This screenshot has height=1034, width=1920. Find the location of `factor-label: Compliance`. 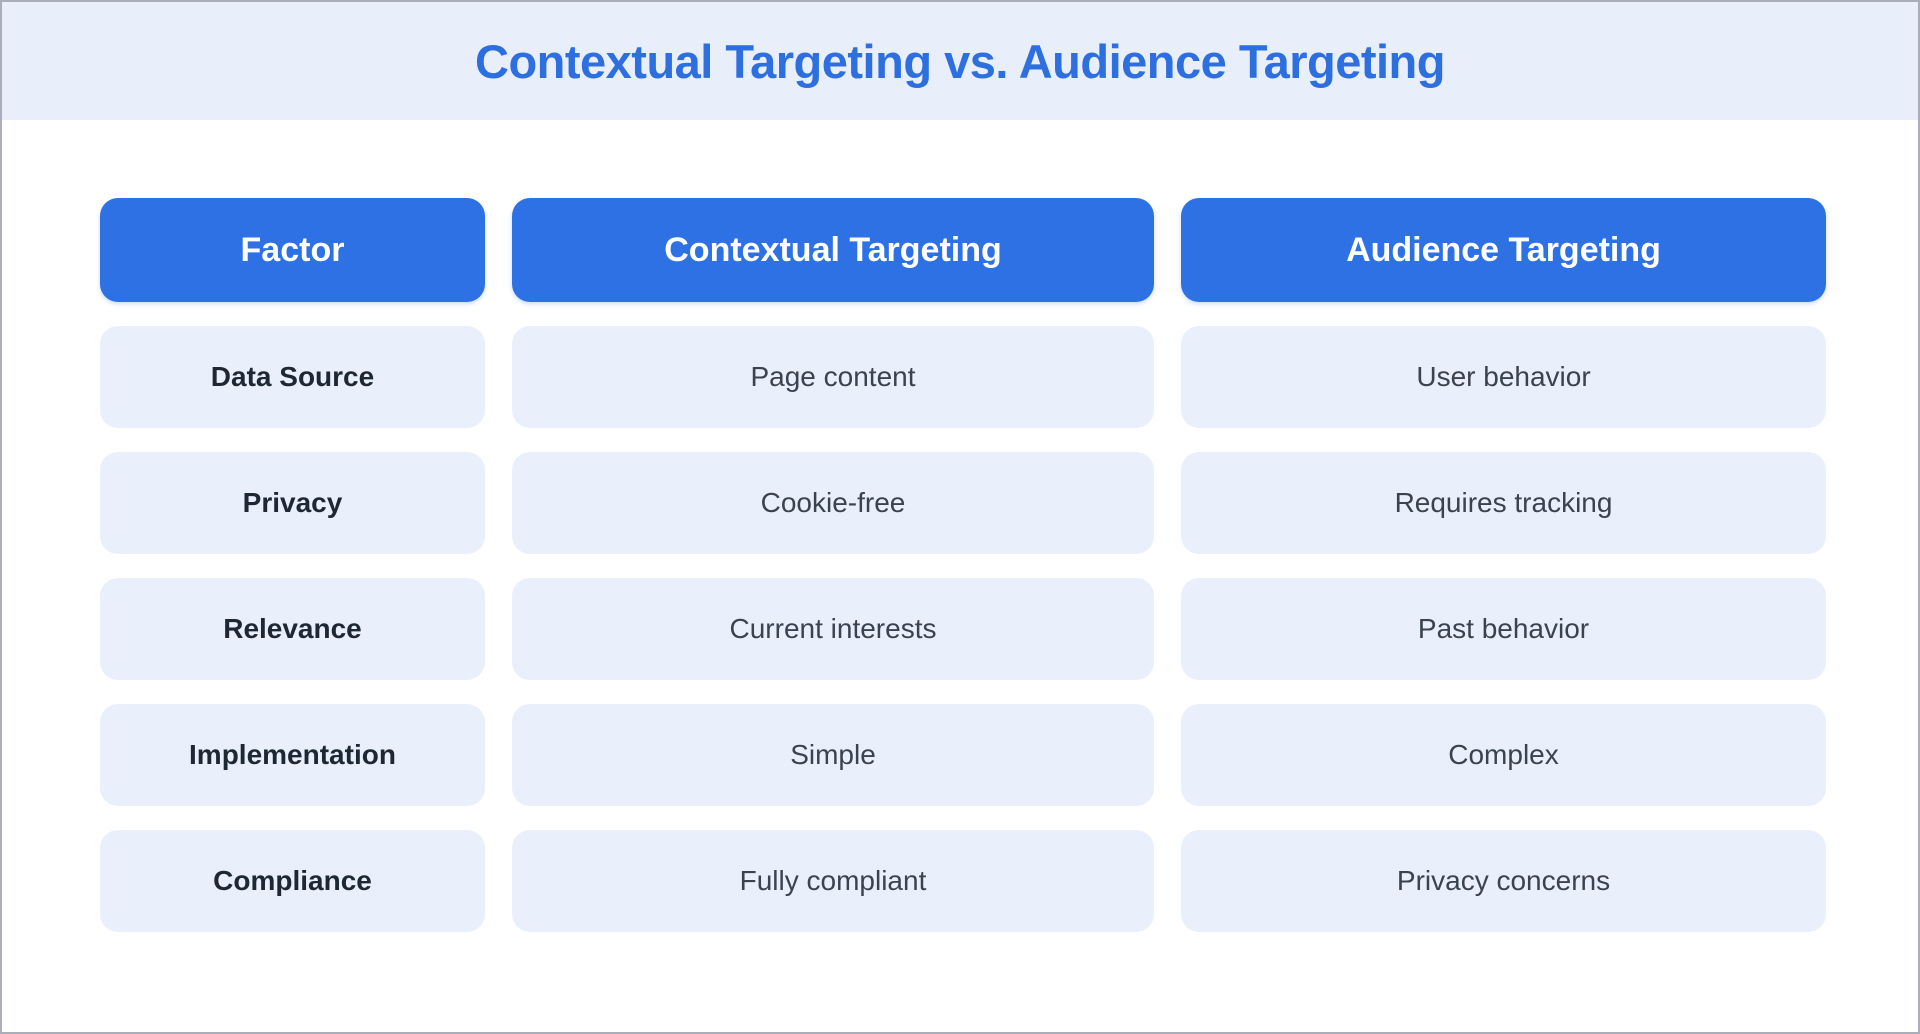

factor-label: Compliance is located at coordinates (292, 880).